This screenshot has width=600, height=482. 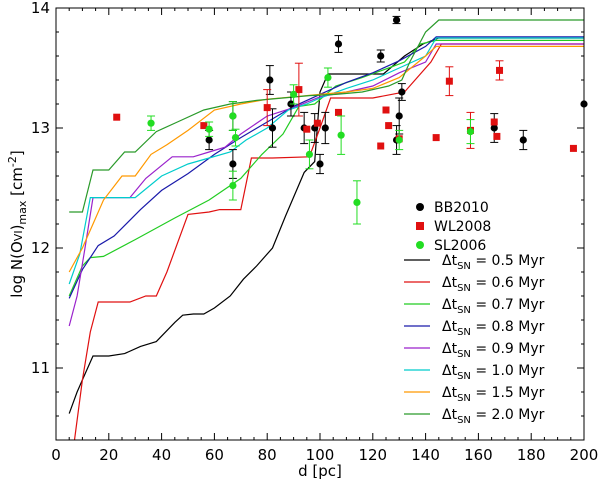 I want to click on x-tick-label: 180, so click(x=531, y=455).